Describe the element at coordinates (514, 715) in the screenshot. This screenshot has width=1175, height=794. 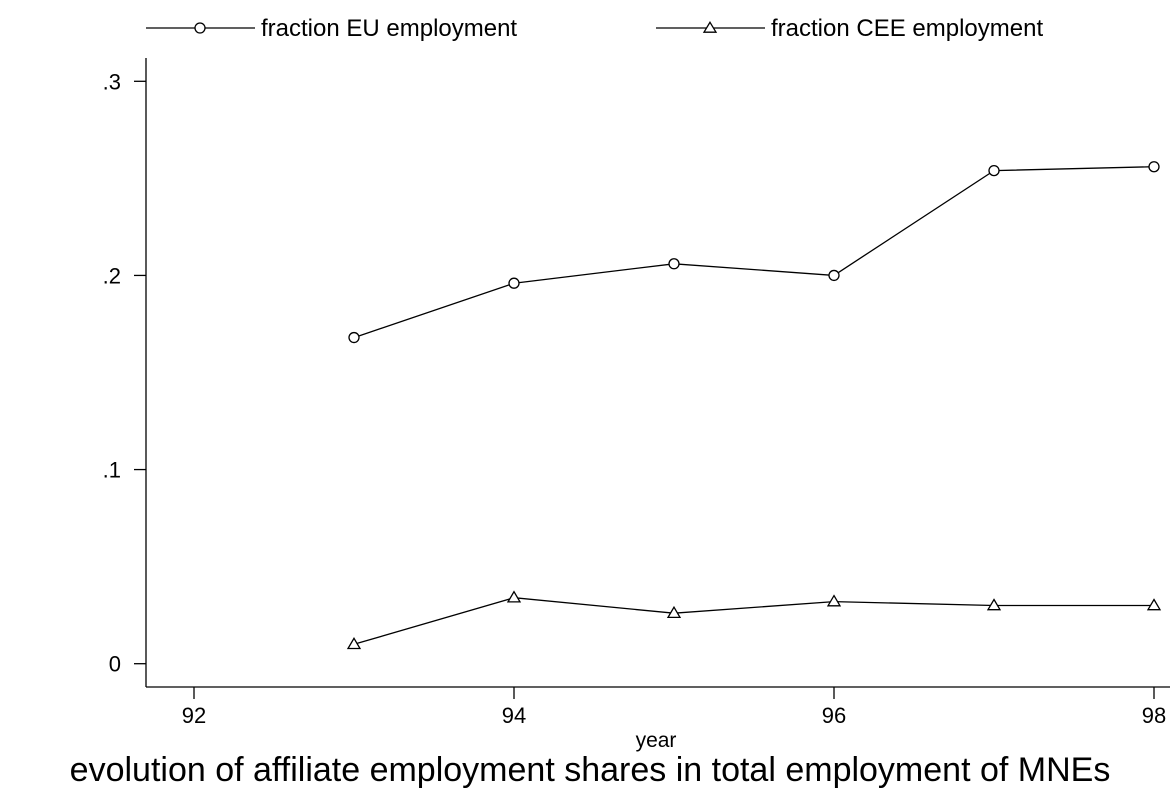
I see `x-tick-label: 94` at that location.